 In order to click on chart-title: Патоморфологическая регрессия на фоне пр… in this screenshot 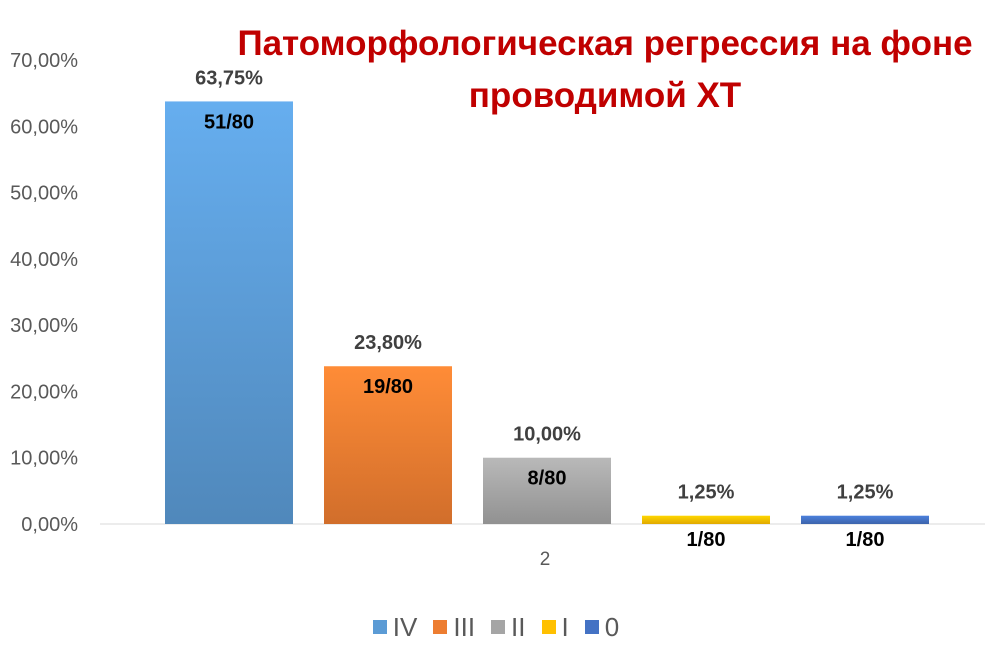, I will do `click(605, 70)`.